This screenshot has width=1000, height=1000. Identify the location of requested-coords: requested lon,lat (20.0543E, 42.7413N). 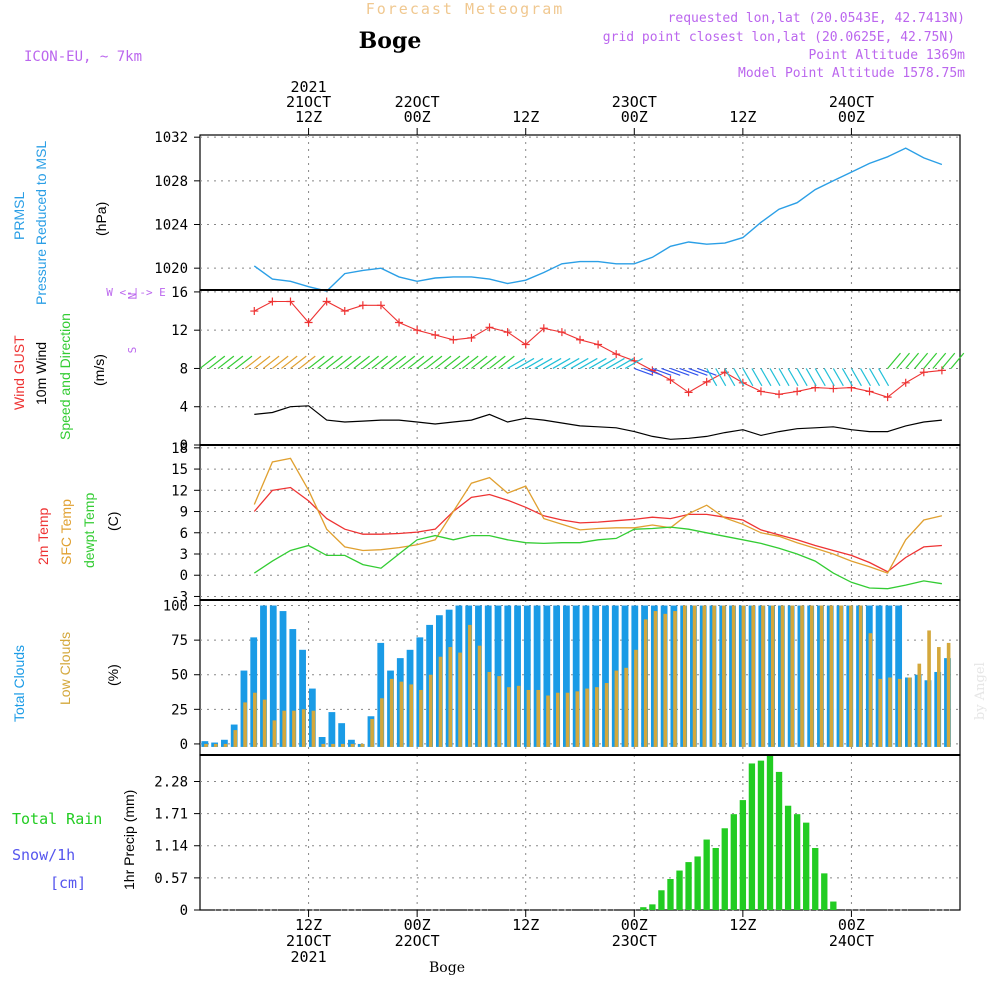
(816, 18).